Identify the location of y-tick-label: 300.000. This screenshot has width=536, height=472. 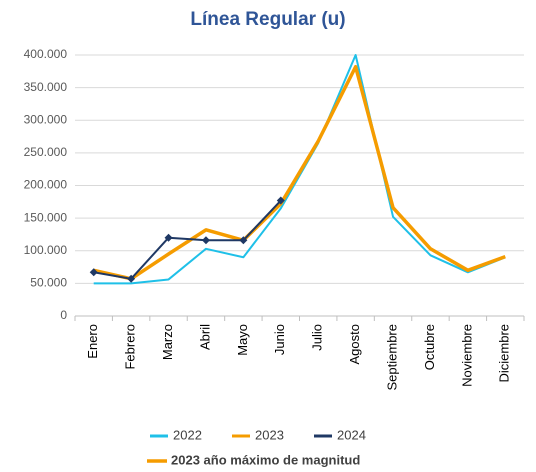
(46, 119).